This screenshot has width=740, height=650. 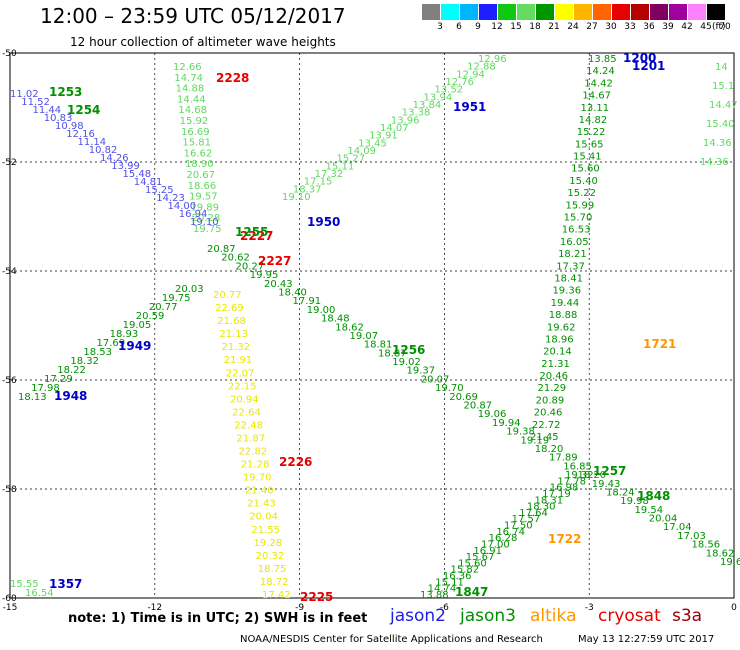 I want to click on wave-height-label: 17.98, so click(x=45, y=388).